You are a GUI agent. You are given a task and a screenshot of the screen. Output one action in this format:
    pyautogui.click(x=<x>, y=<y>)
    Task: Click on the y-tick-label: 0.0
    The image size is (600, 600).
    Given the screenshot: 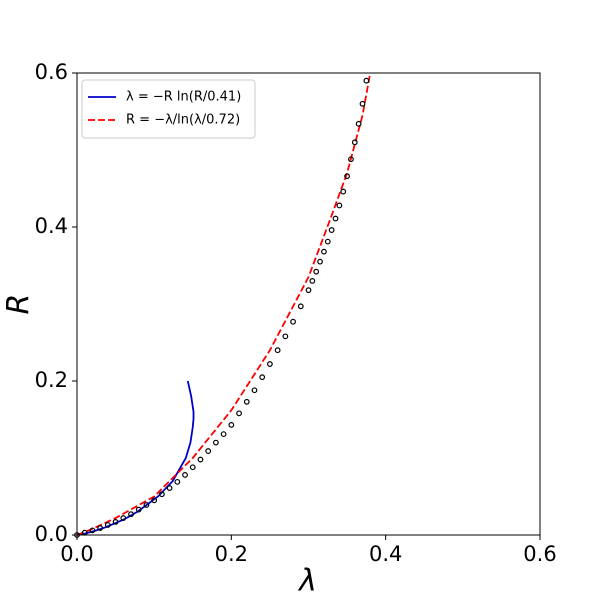 What is the action you would take?
    pyautogui.click(x=51, y=534)
    